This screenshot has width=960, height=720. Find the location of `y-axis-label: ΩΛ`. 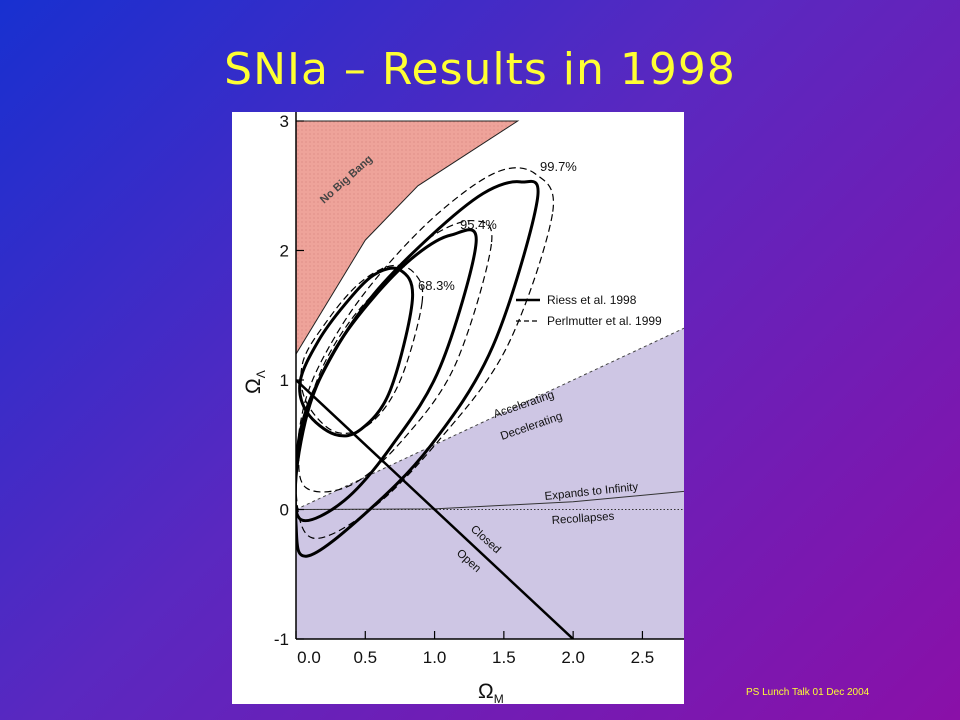

y-axis-label: ΩΛ is located at coordinates (255, 382).